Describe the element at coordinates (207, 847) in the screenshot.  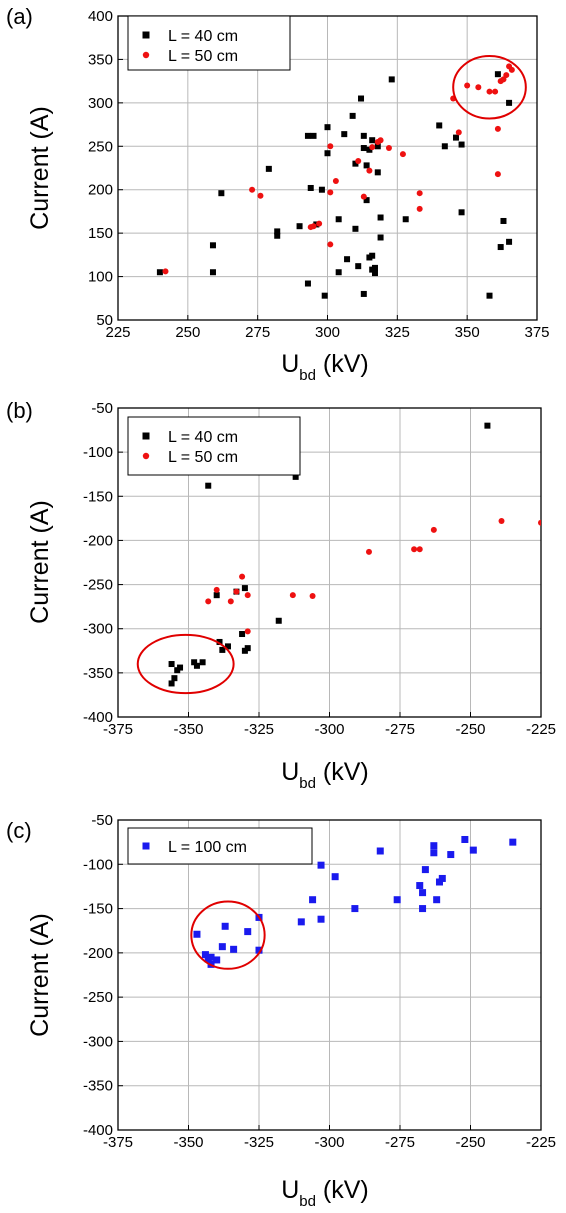
I see `legend-label: L = 100 cm` at that location.